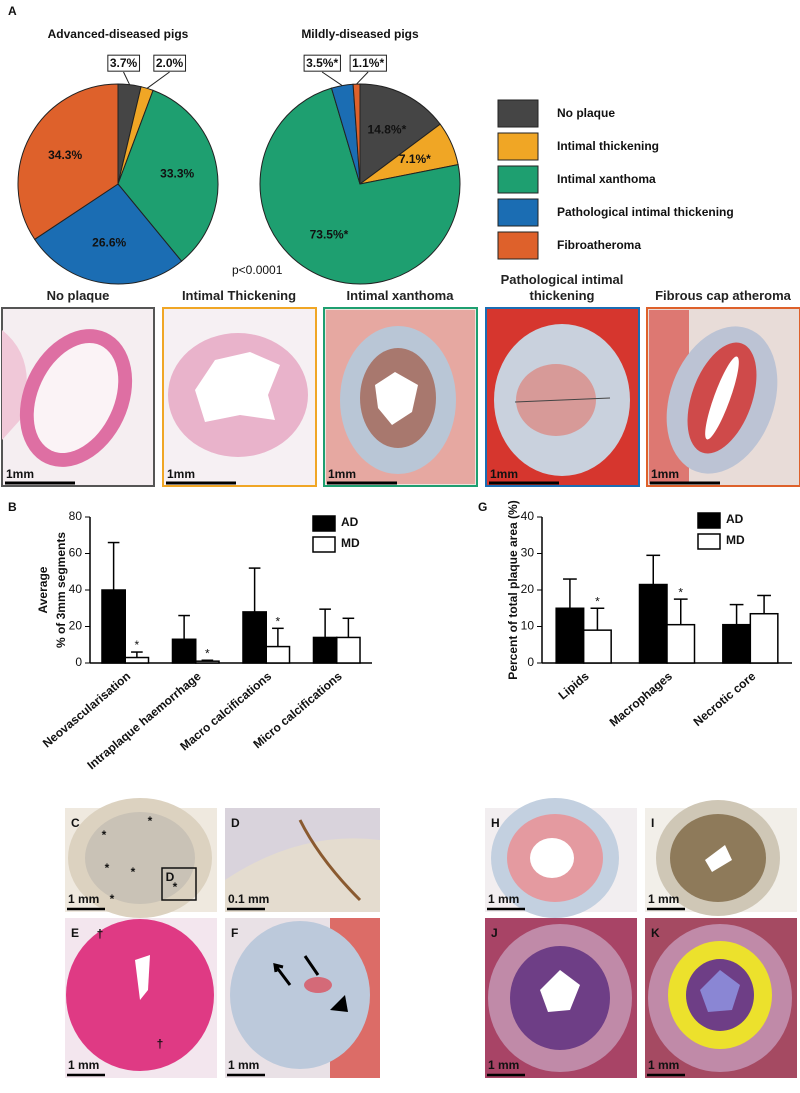 Image resolution: width=800 pixels, height=1093 pixels. I want to click on histology-caption: Intimal Thickening, so click(239, 295).